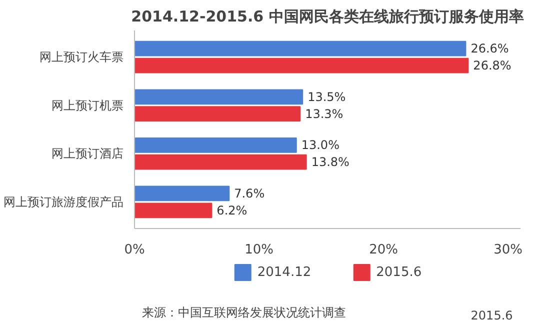  What do you see at coordinates (249, 193) in the screenshot?
I see `data-label: 7.6%` at bounding box center [249, 193].